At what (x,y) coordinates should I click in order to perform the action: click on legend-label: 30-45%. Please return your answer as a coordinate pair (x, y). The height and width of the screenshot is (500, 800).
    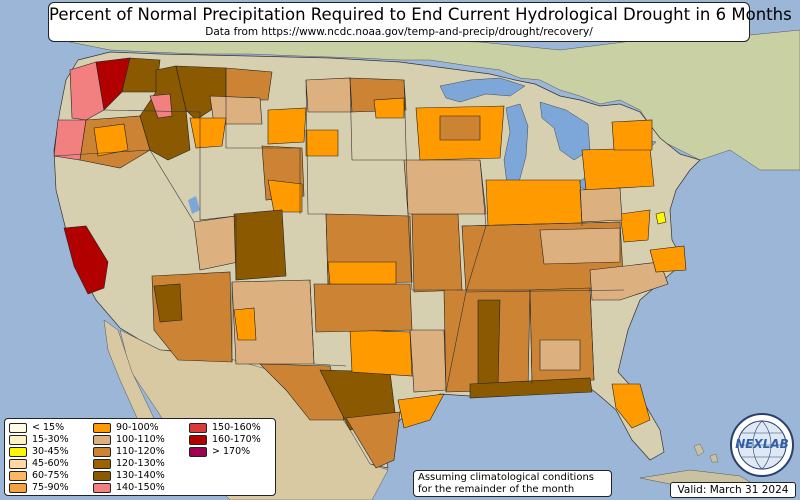
    Looking at the image, I should click on (50, 451).